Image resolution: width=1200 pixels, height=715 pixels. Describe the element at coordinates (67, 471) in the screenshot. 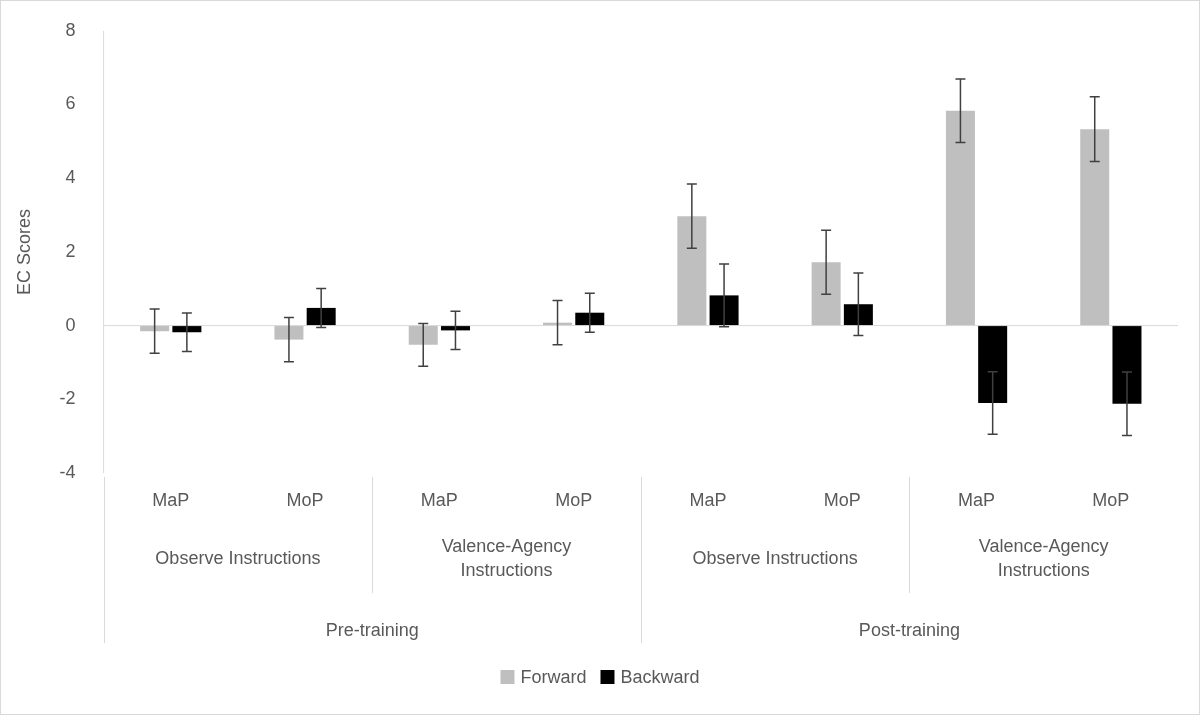

I see `y-tick-label: -4` at that location.